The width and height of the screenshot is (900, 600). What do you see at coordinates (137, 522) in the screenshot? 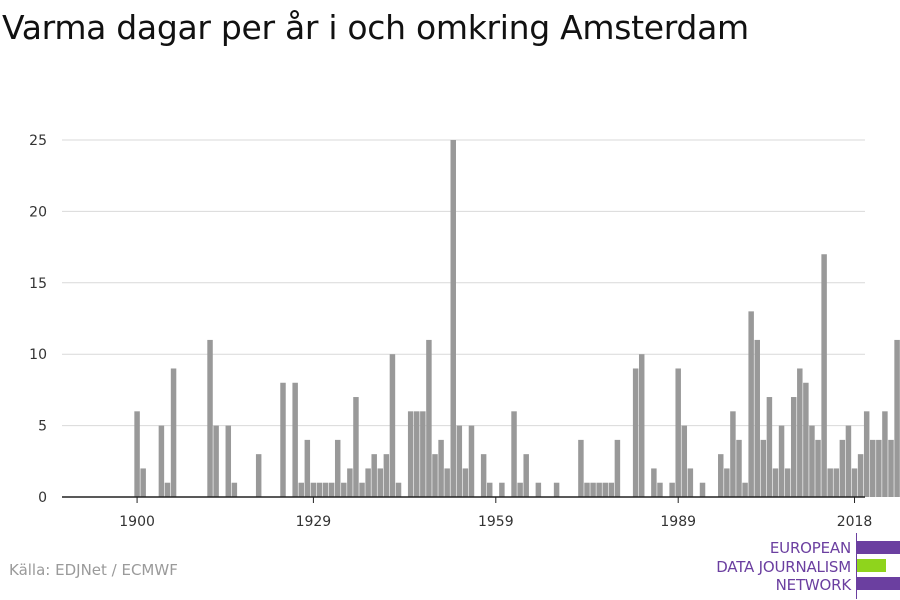
I see `x-tick-label: 1900` at bounding box center [137, 522].